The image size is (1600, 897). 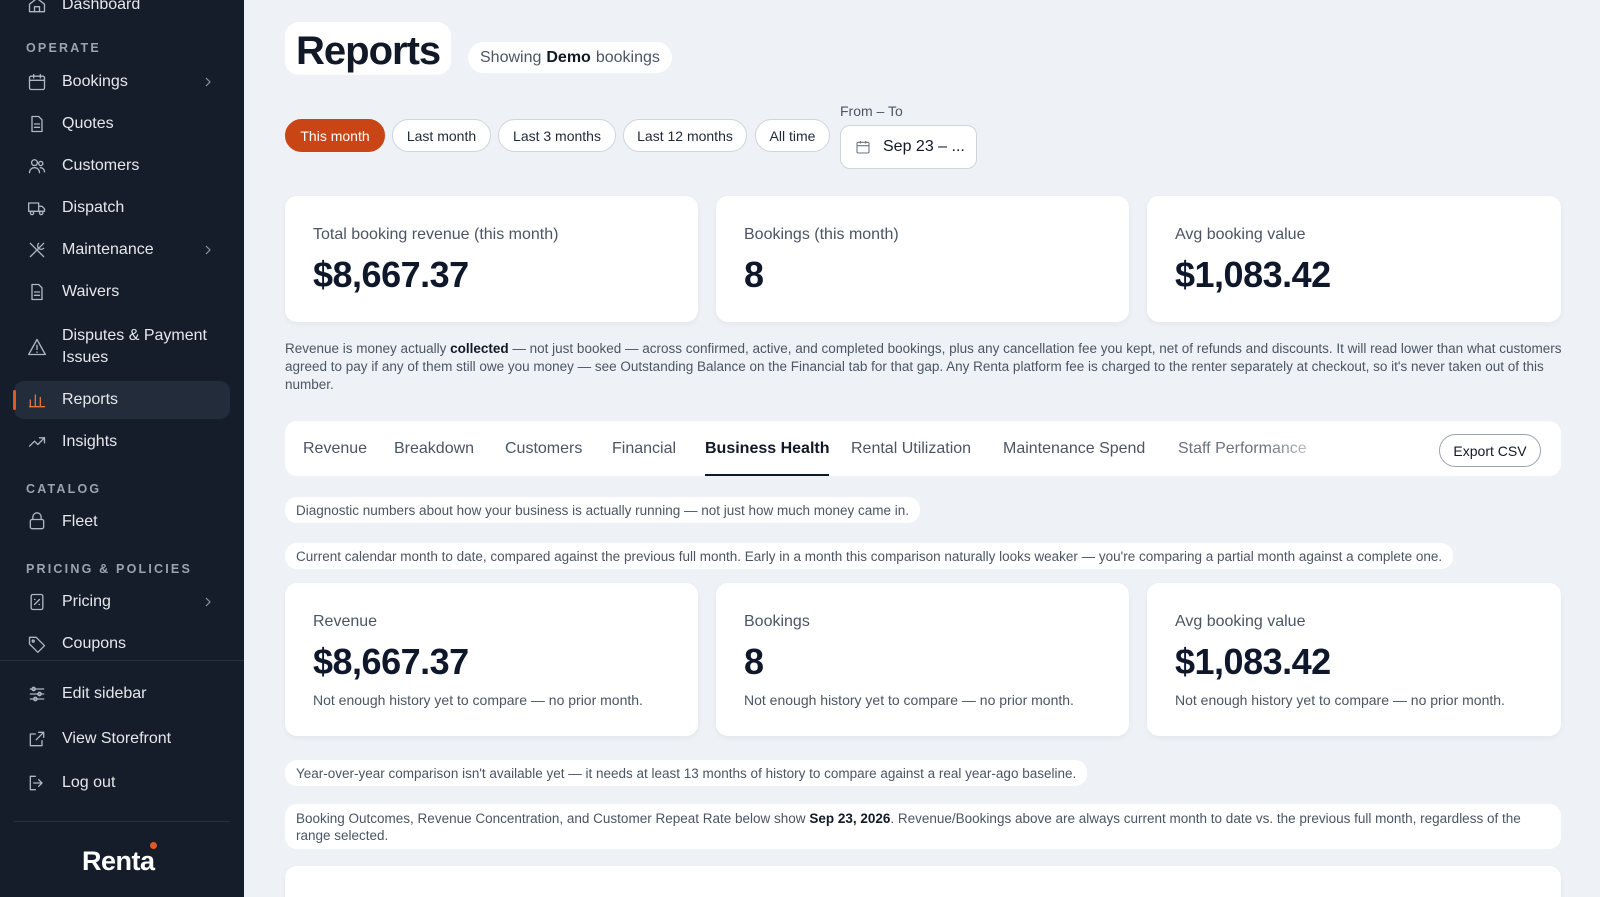 I want to click on sidebar-item-label: Fleet, so click(x=80, y=521).